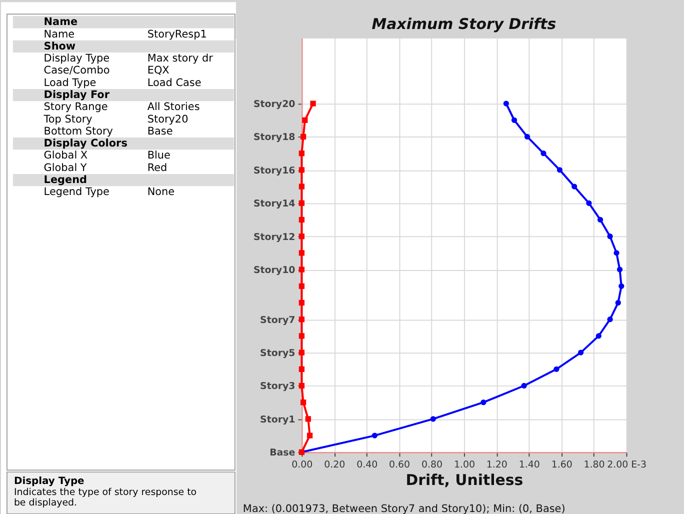 Image resolution: width=684 pixels, height=514 pixels. I want to click on y-tick-label: Story5, so click(278, 354).